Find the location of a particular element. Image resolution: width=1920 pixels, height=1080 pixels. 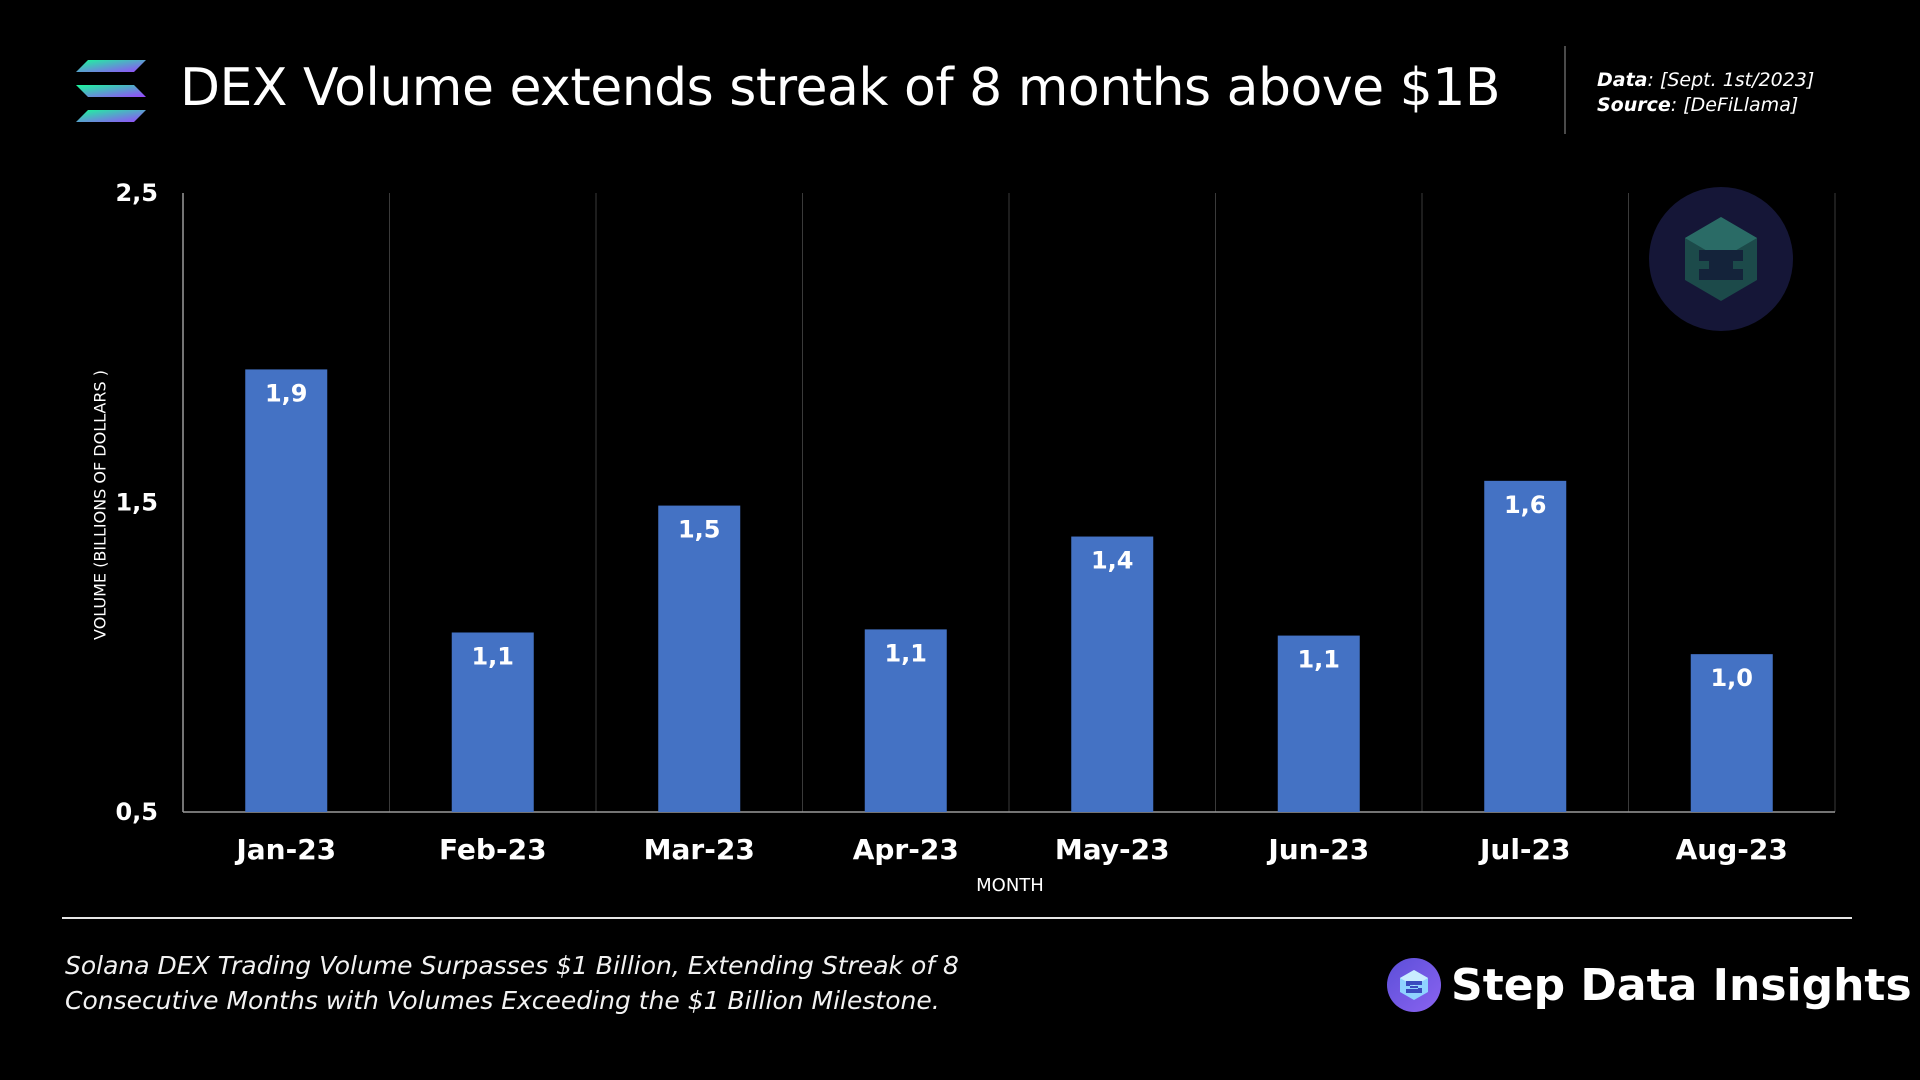

step-finance-logo-icon is located at coordinates (1721, 259).